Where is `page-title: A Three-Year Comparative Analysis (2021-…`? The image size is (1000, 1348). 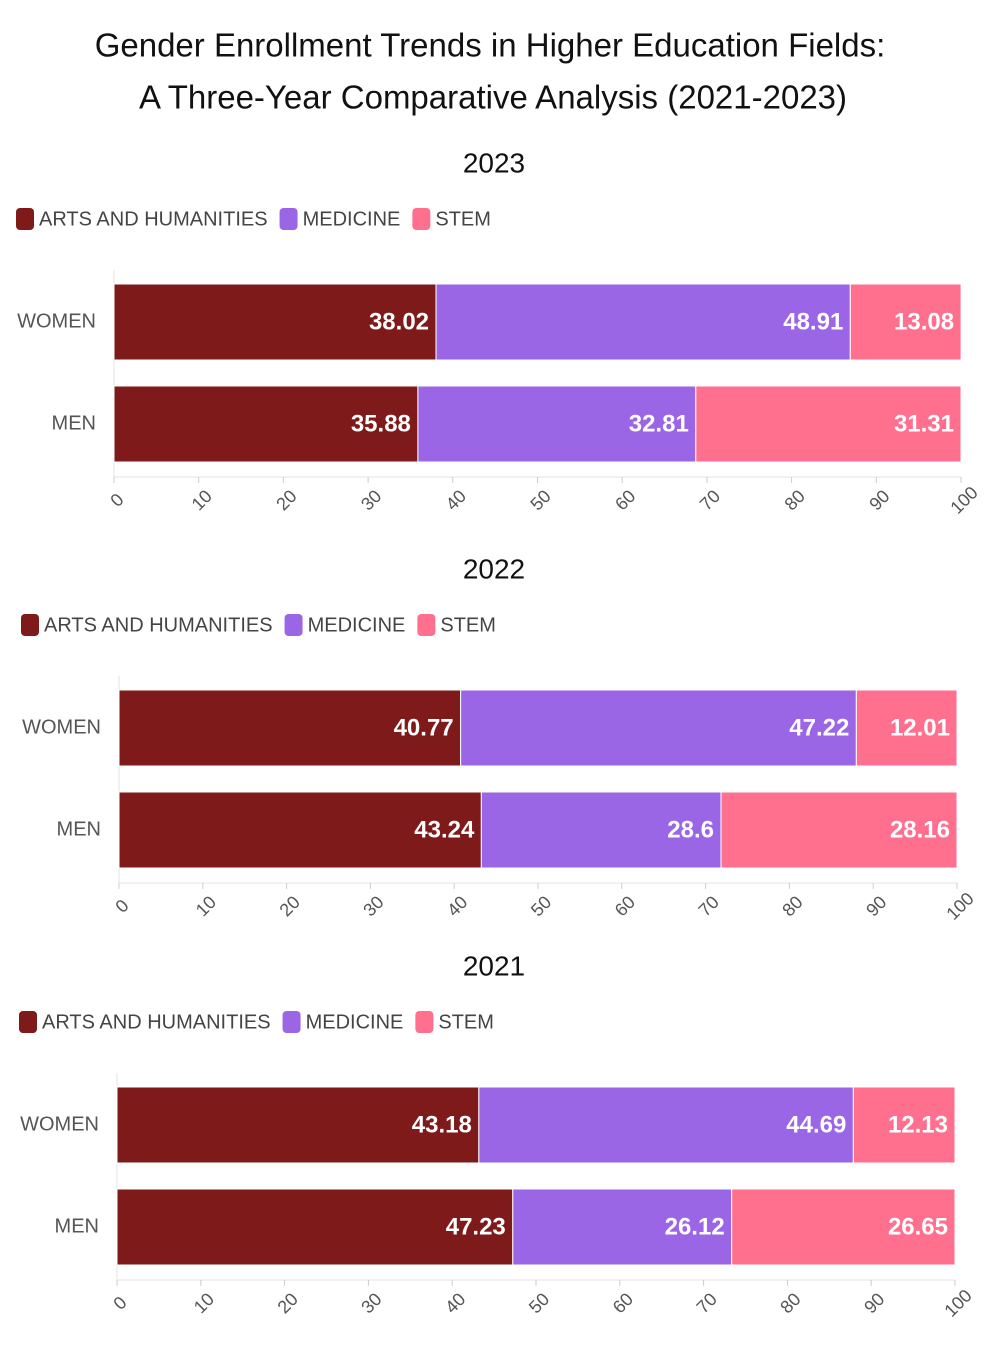
page-title: A Three-Year Comparative Analysis (2021-… is located at coordinates (493, 97).